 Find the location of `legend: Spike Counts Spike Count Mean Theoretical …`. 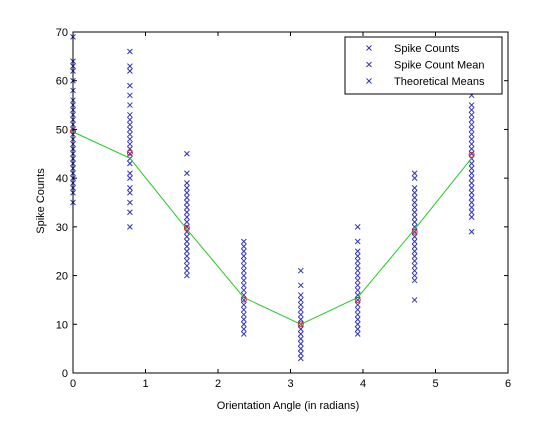

legend: Spike Counts Spike Count Mean Theoretical … is located at coordinates (423, 65).